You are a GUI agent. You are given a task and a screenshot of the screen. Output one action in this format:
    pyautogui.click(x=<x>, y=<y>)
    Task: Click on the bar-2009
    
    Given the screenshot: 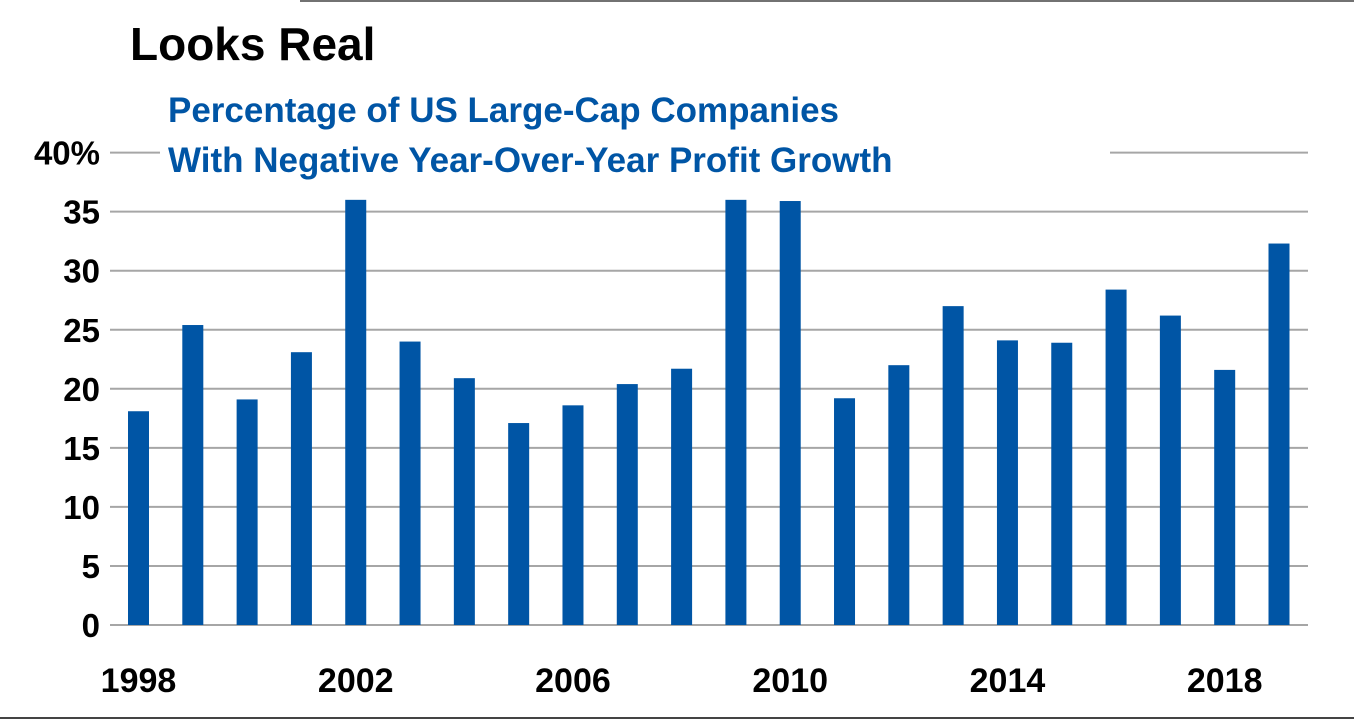 What is the action you would take?
    pyautogui.click(x=736, y=412)
    